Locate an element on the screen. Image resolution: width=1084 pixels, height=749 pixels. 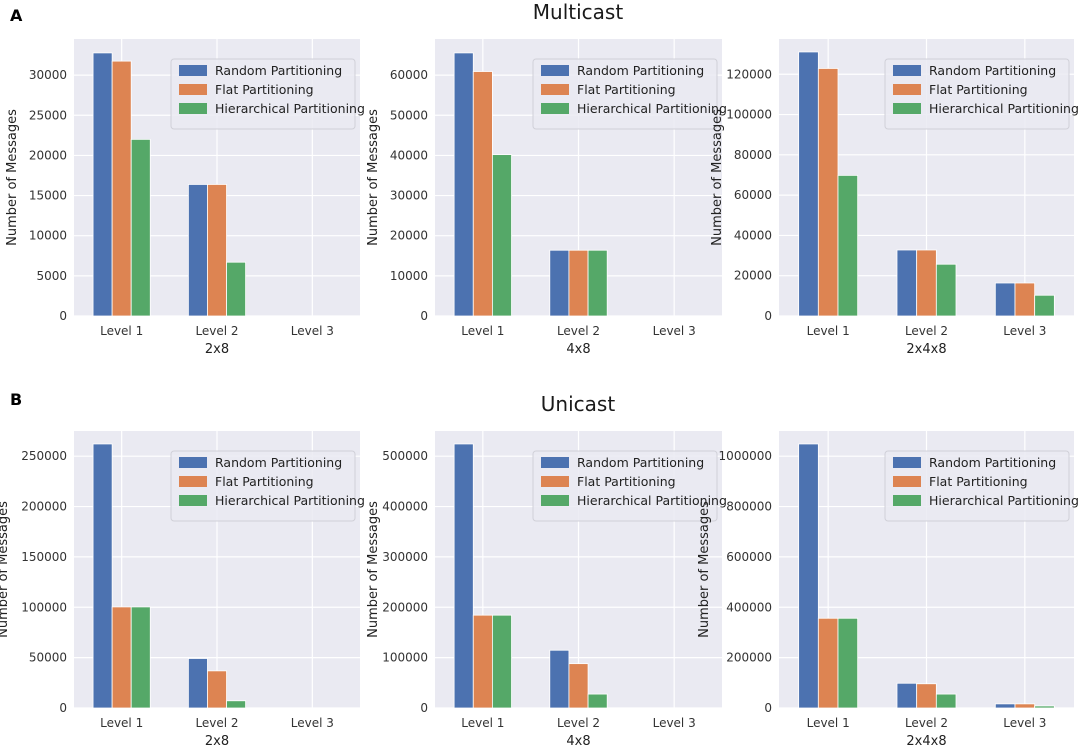
x-tick-label: Level 1 is located at coordinates (121, 331).